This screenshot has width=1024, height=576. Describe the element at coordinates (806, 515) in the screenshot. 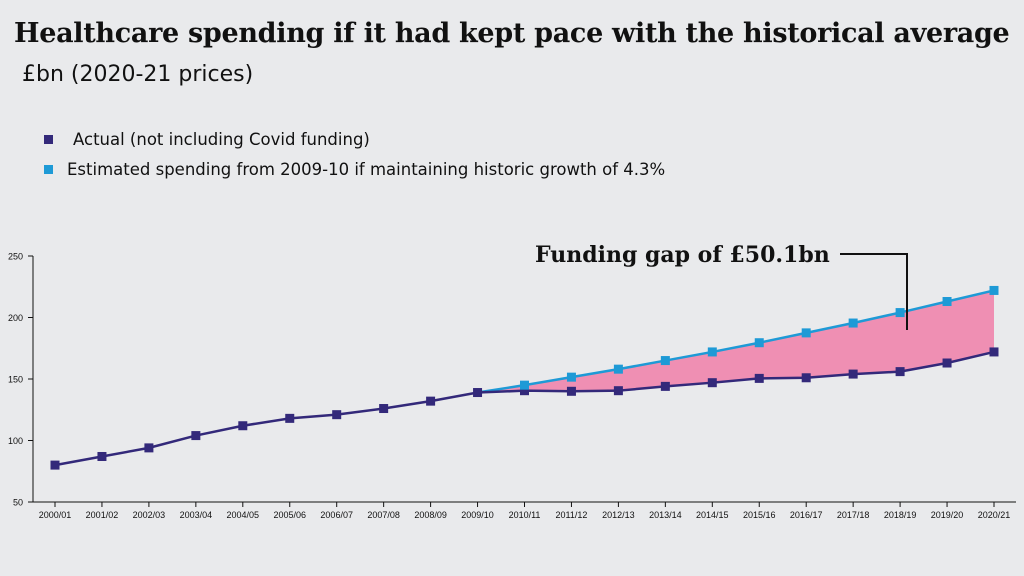

I see `x-tick-label: 2016/17` at that location.